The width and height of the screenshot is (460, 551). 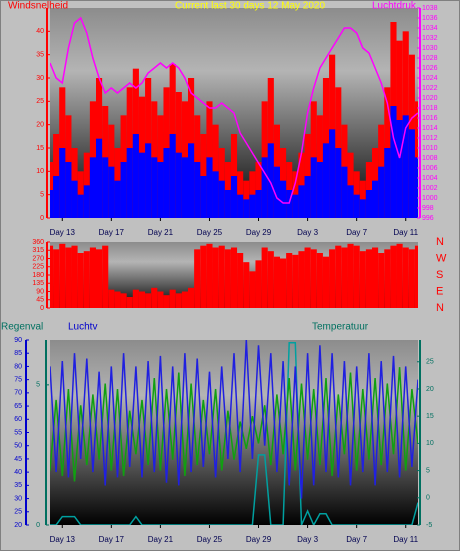 I want to click on y-tick-label: 10, so click(x=40, y=171).